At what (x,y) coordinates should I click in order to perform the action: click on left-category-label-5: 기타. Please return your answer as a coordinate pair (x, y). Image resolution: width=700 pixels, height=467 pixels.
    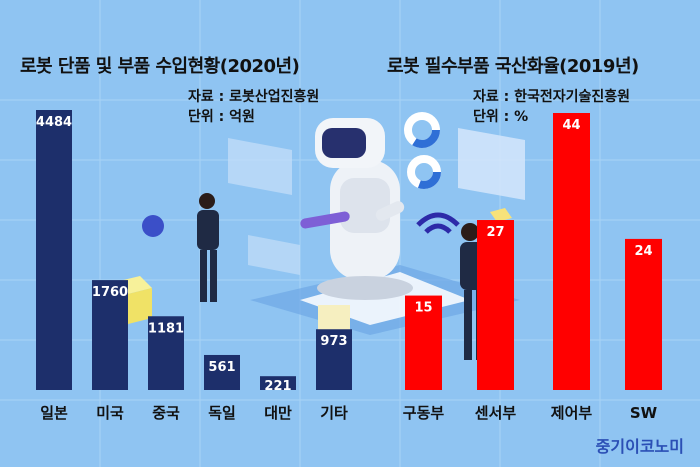
    Looking at the image, I should click on (334, 413).